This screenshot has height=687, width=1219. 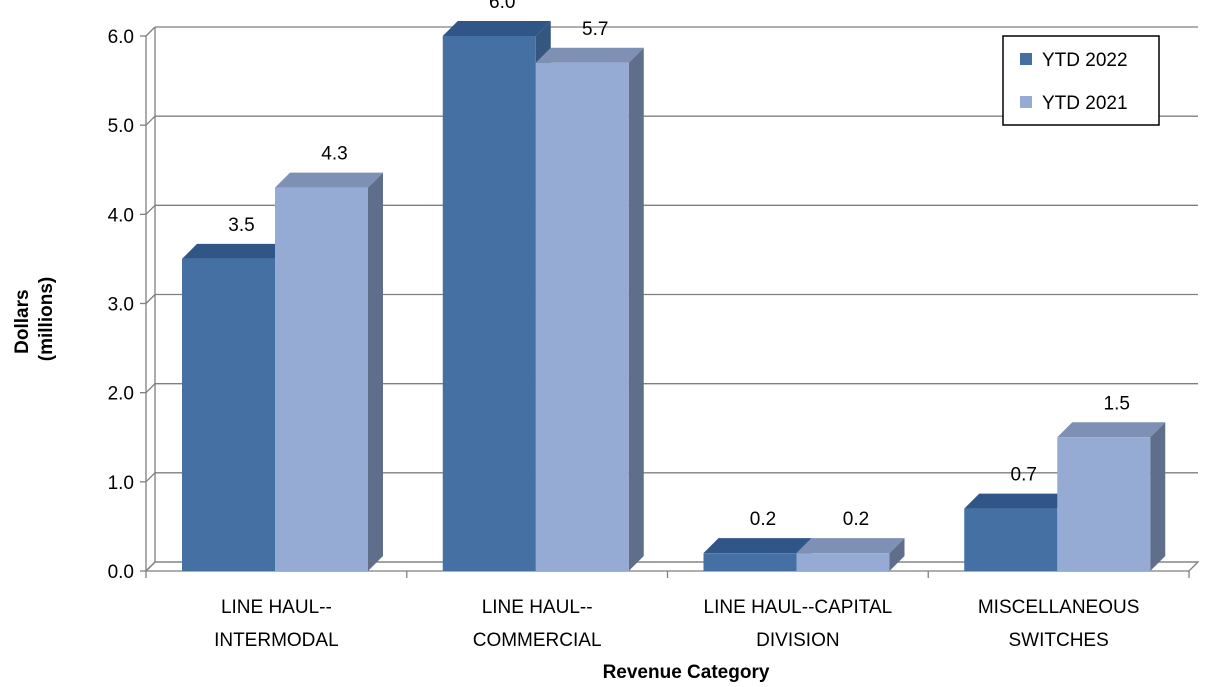 I want to click on y-axis-title-line-2: (millions), so click(x=46, y=319).